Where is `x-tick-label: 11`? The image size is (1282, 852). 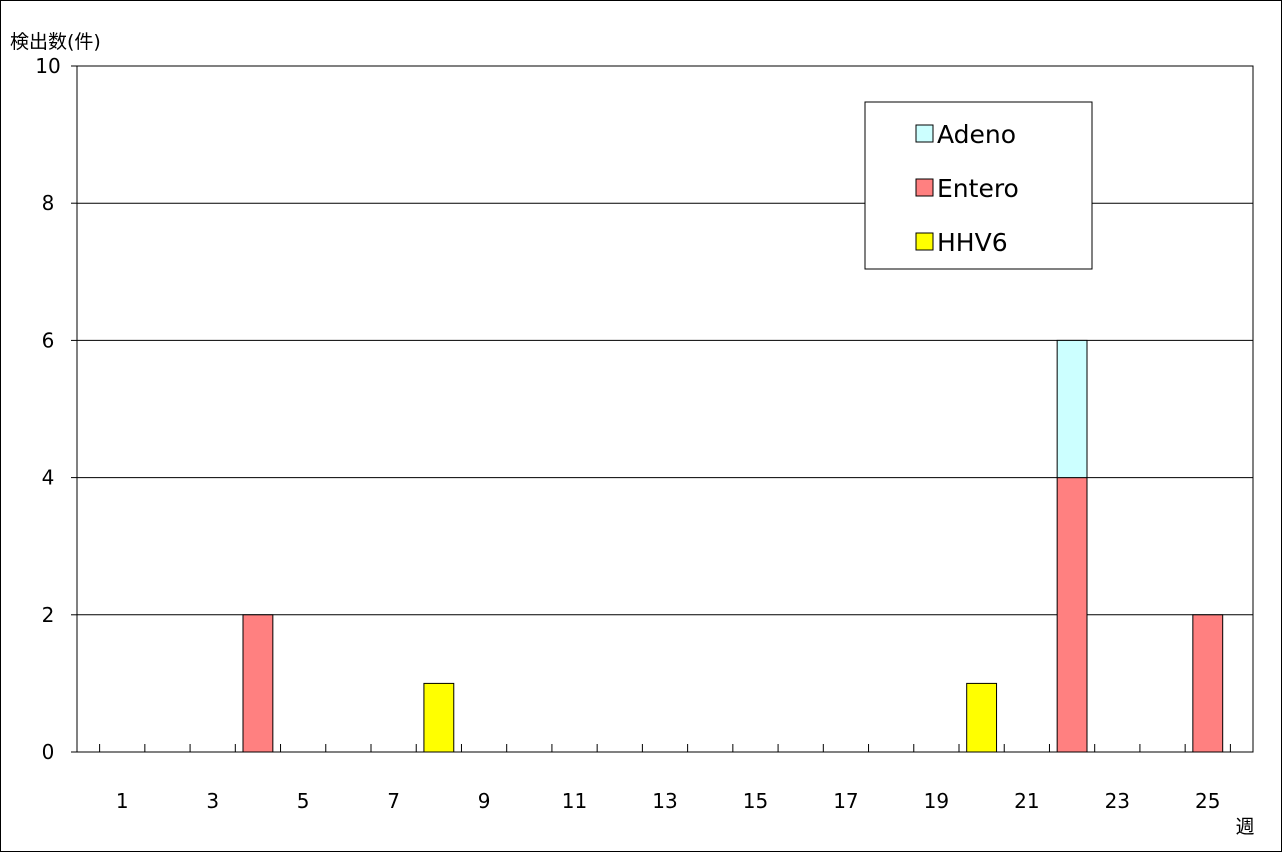 x-tick-label: 11 is located at coordinates (574, 801).